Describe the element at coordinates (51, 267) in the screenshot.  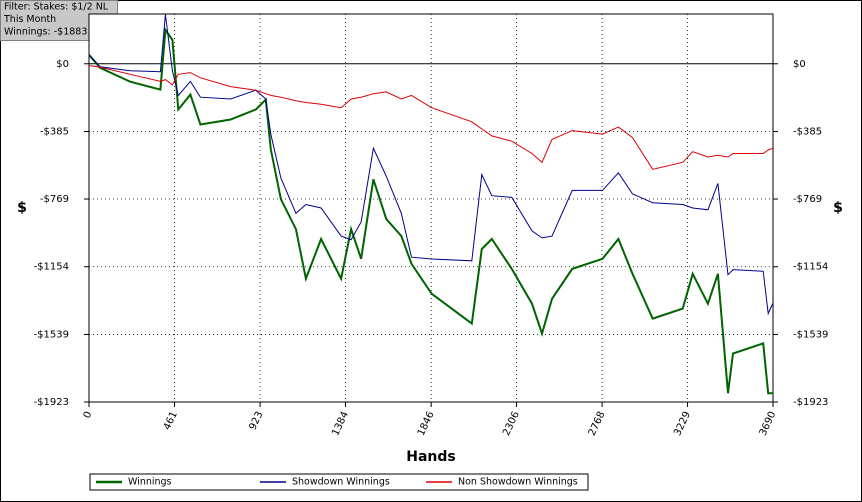
I see `y-tick-label: -$1154` at that location.